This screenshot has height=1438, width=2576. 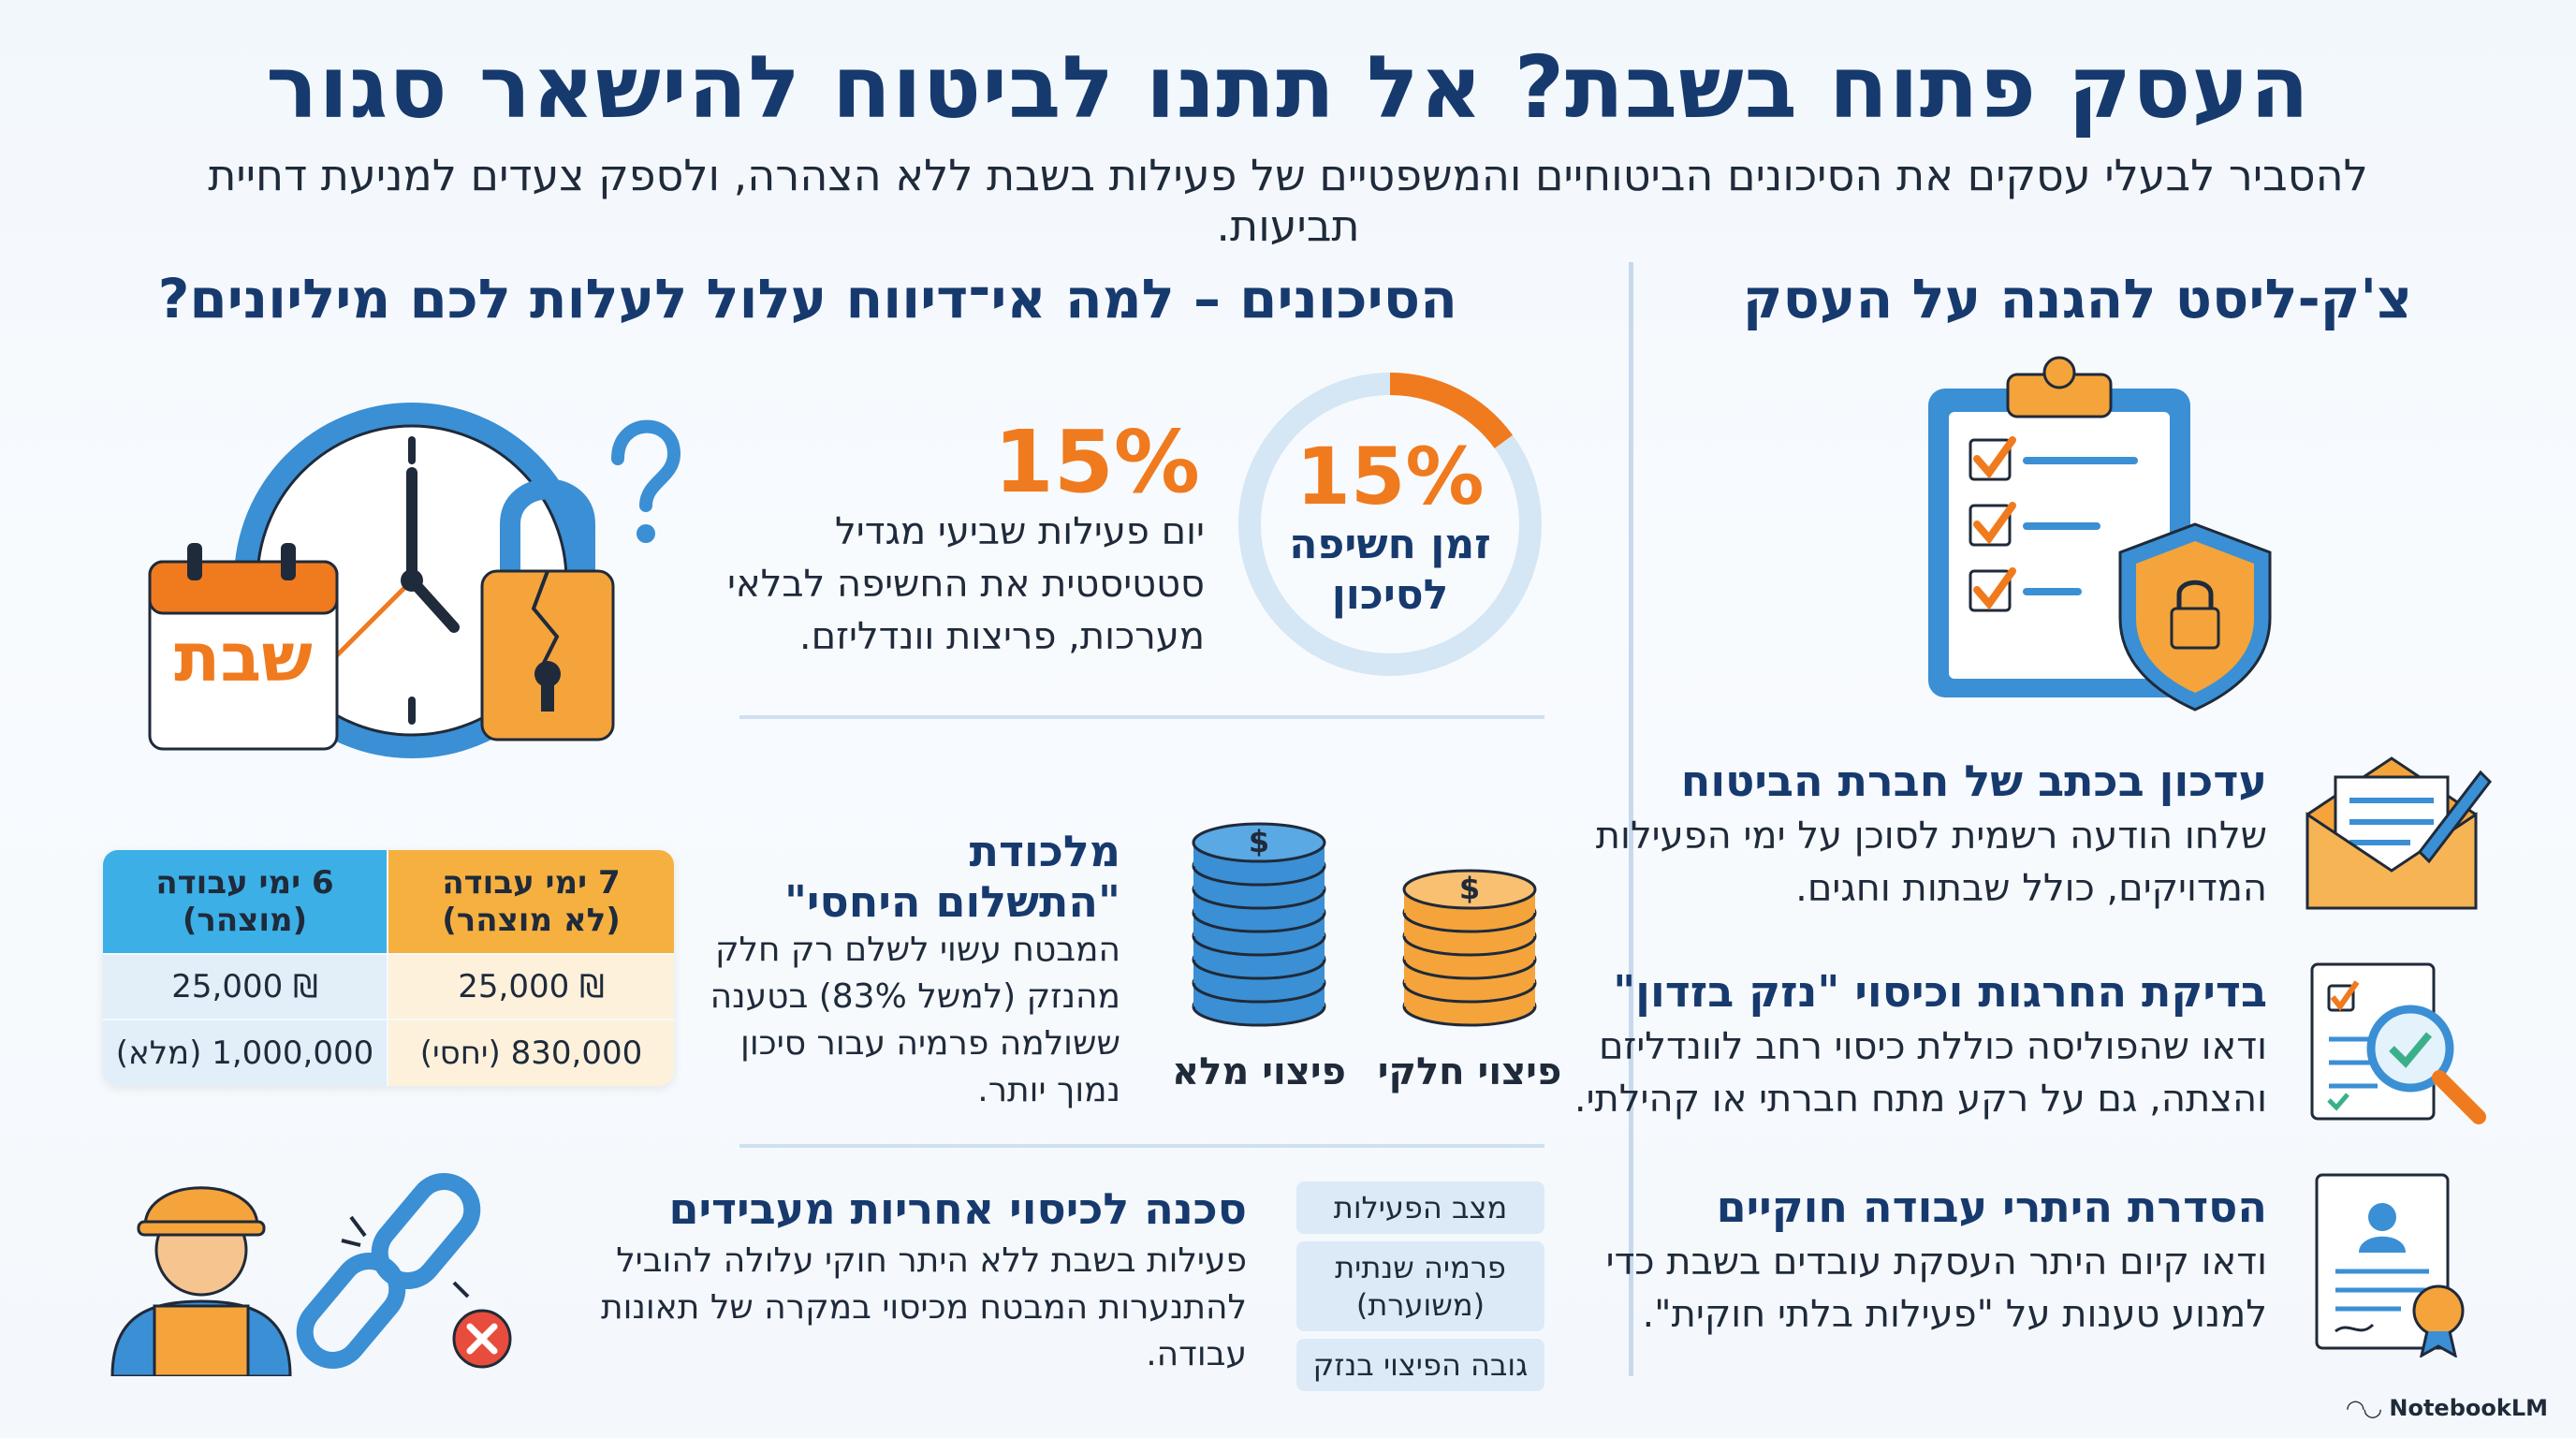 I want to click on table-header-declared: 6 ימי עבודה (מוצהר), so click(x=245, y=901).